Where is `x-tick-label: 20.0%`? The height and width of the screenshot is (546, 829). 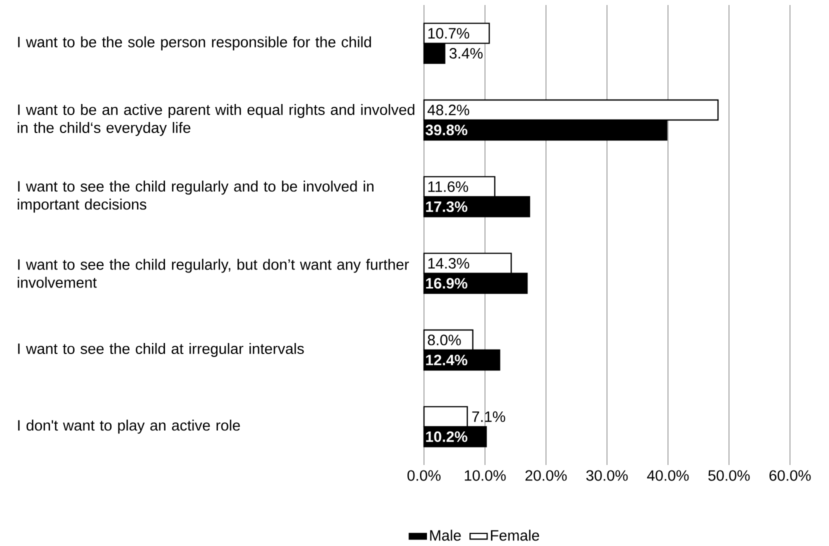 x-tick-label: 20.0% is located at coordinates (546, 475).